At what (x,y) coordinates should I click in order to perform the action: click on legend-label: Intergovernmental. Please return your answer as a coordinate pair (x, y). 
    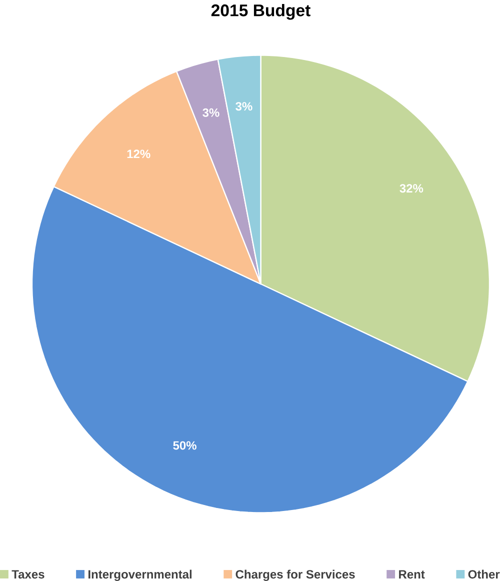
    Looking at the image, I should click on (140, 575).